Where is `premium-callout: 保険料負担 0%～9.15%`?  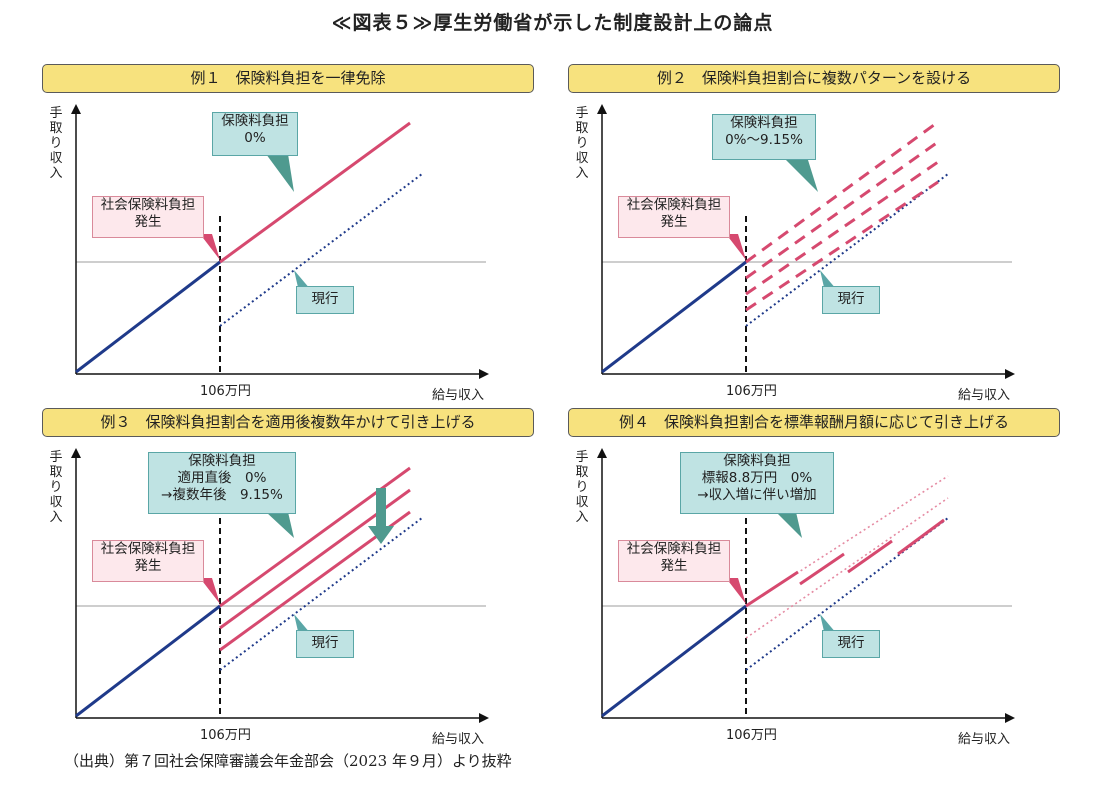 premium-callout: 保険料負担 0%～9.15% is located at coordinates (764, 137).